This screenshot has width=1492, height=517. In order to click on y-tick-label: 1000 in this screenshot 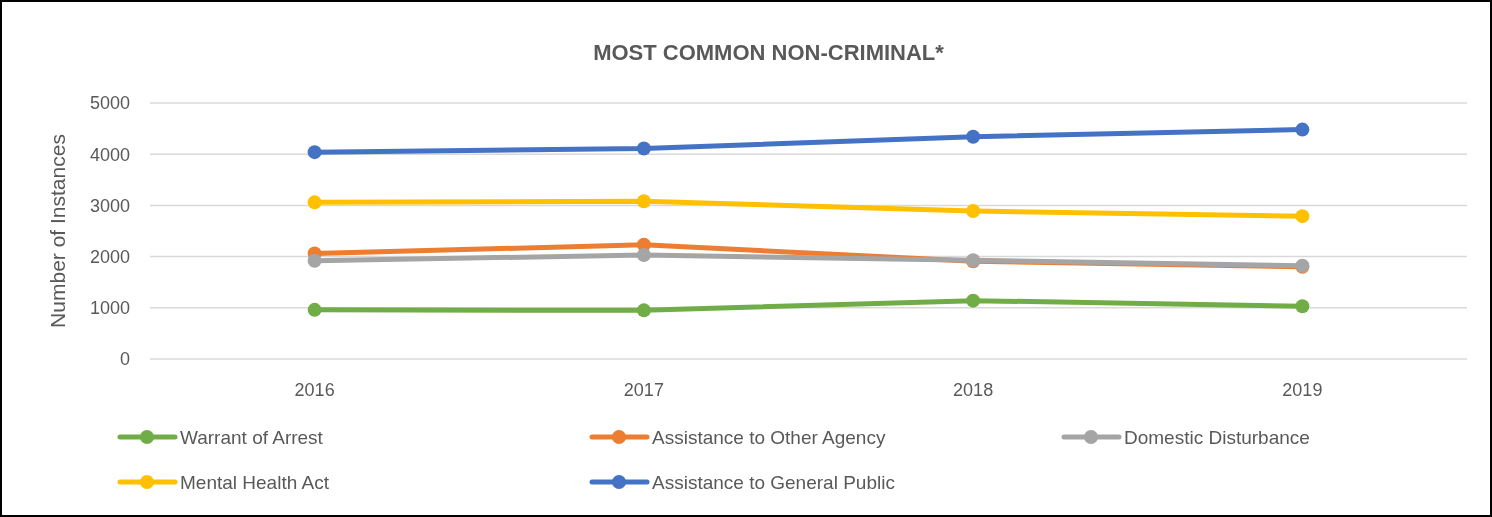, I will do `click(109, 308)`.